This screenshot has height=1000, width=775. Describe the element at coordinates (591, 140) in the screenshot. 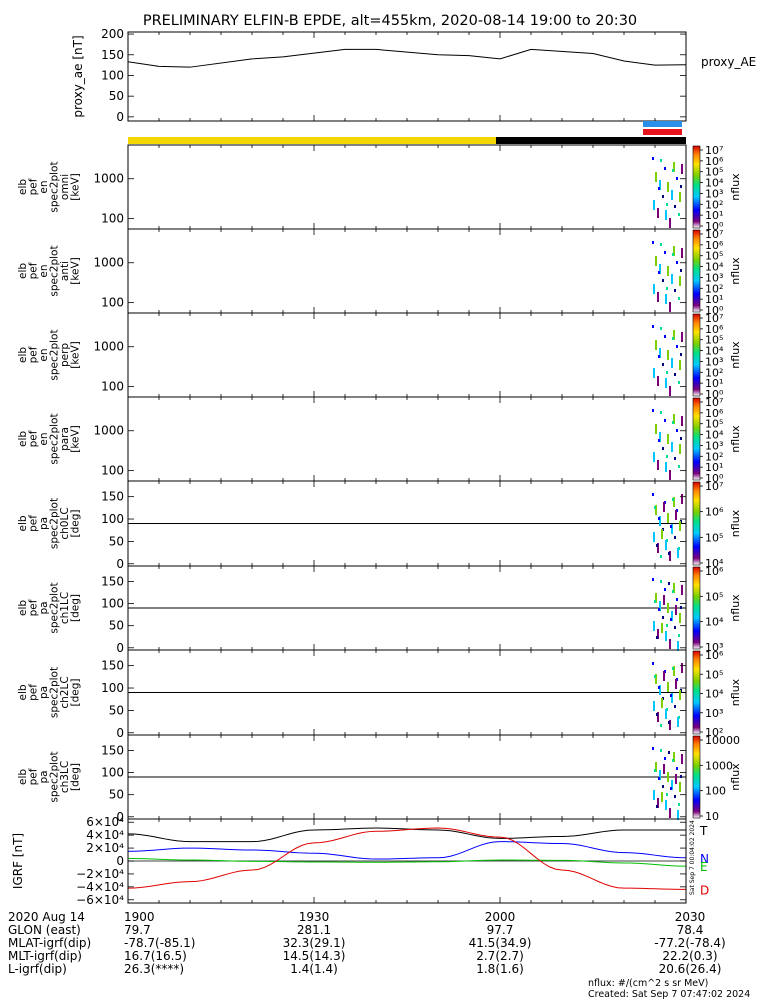

I see `science-zone-black-bar` at that location.